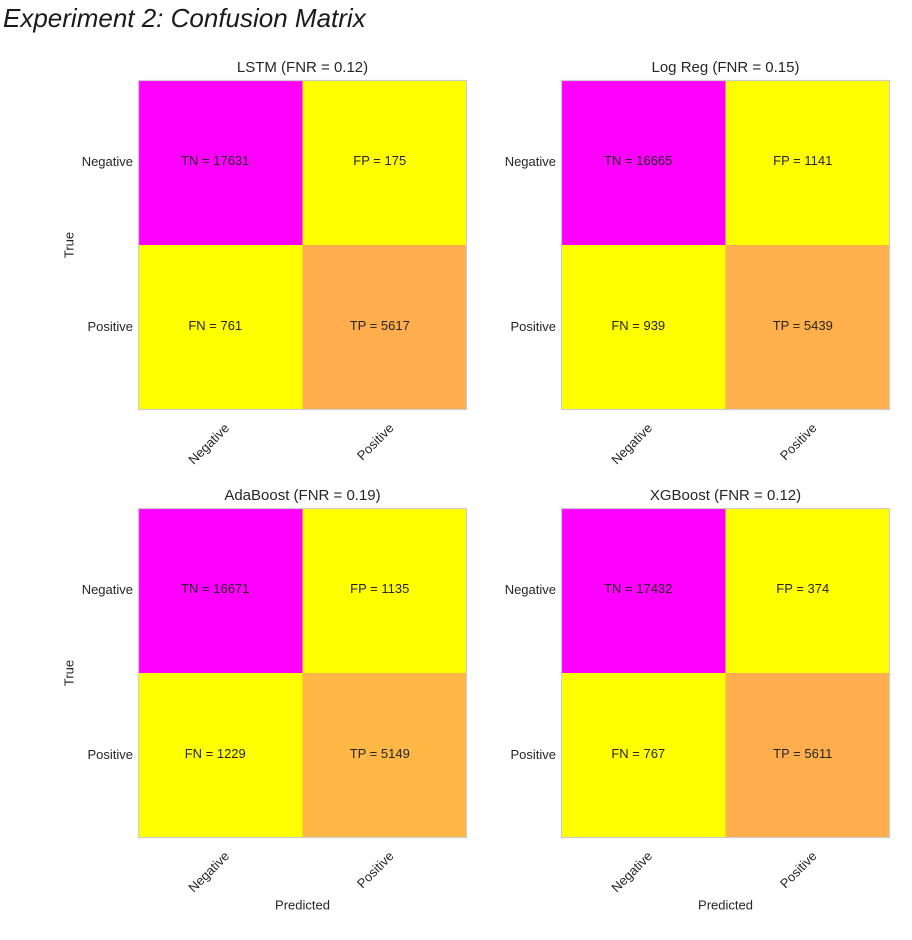  What do you see at coordinates (380, 753) in the screenshot?
I see `cell-label: TP = 5149` at bounding box center [380, 753].